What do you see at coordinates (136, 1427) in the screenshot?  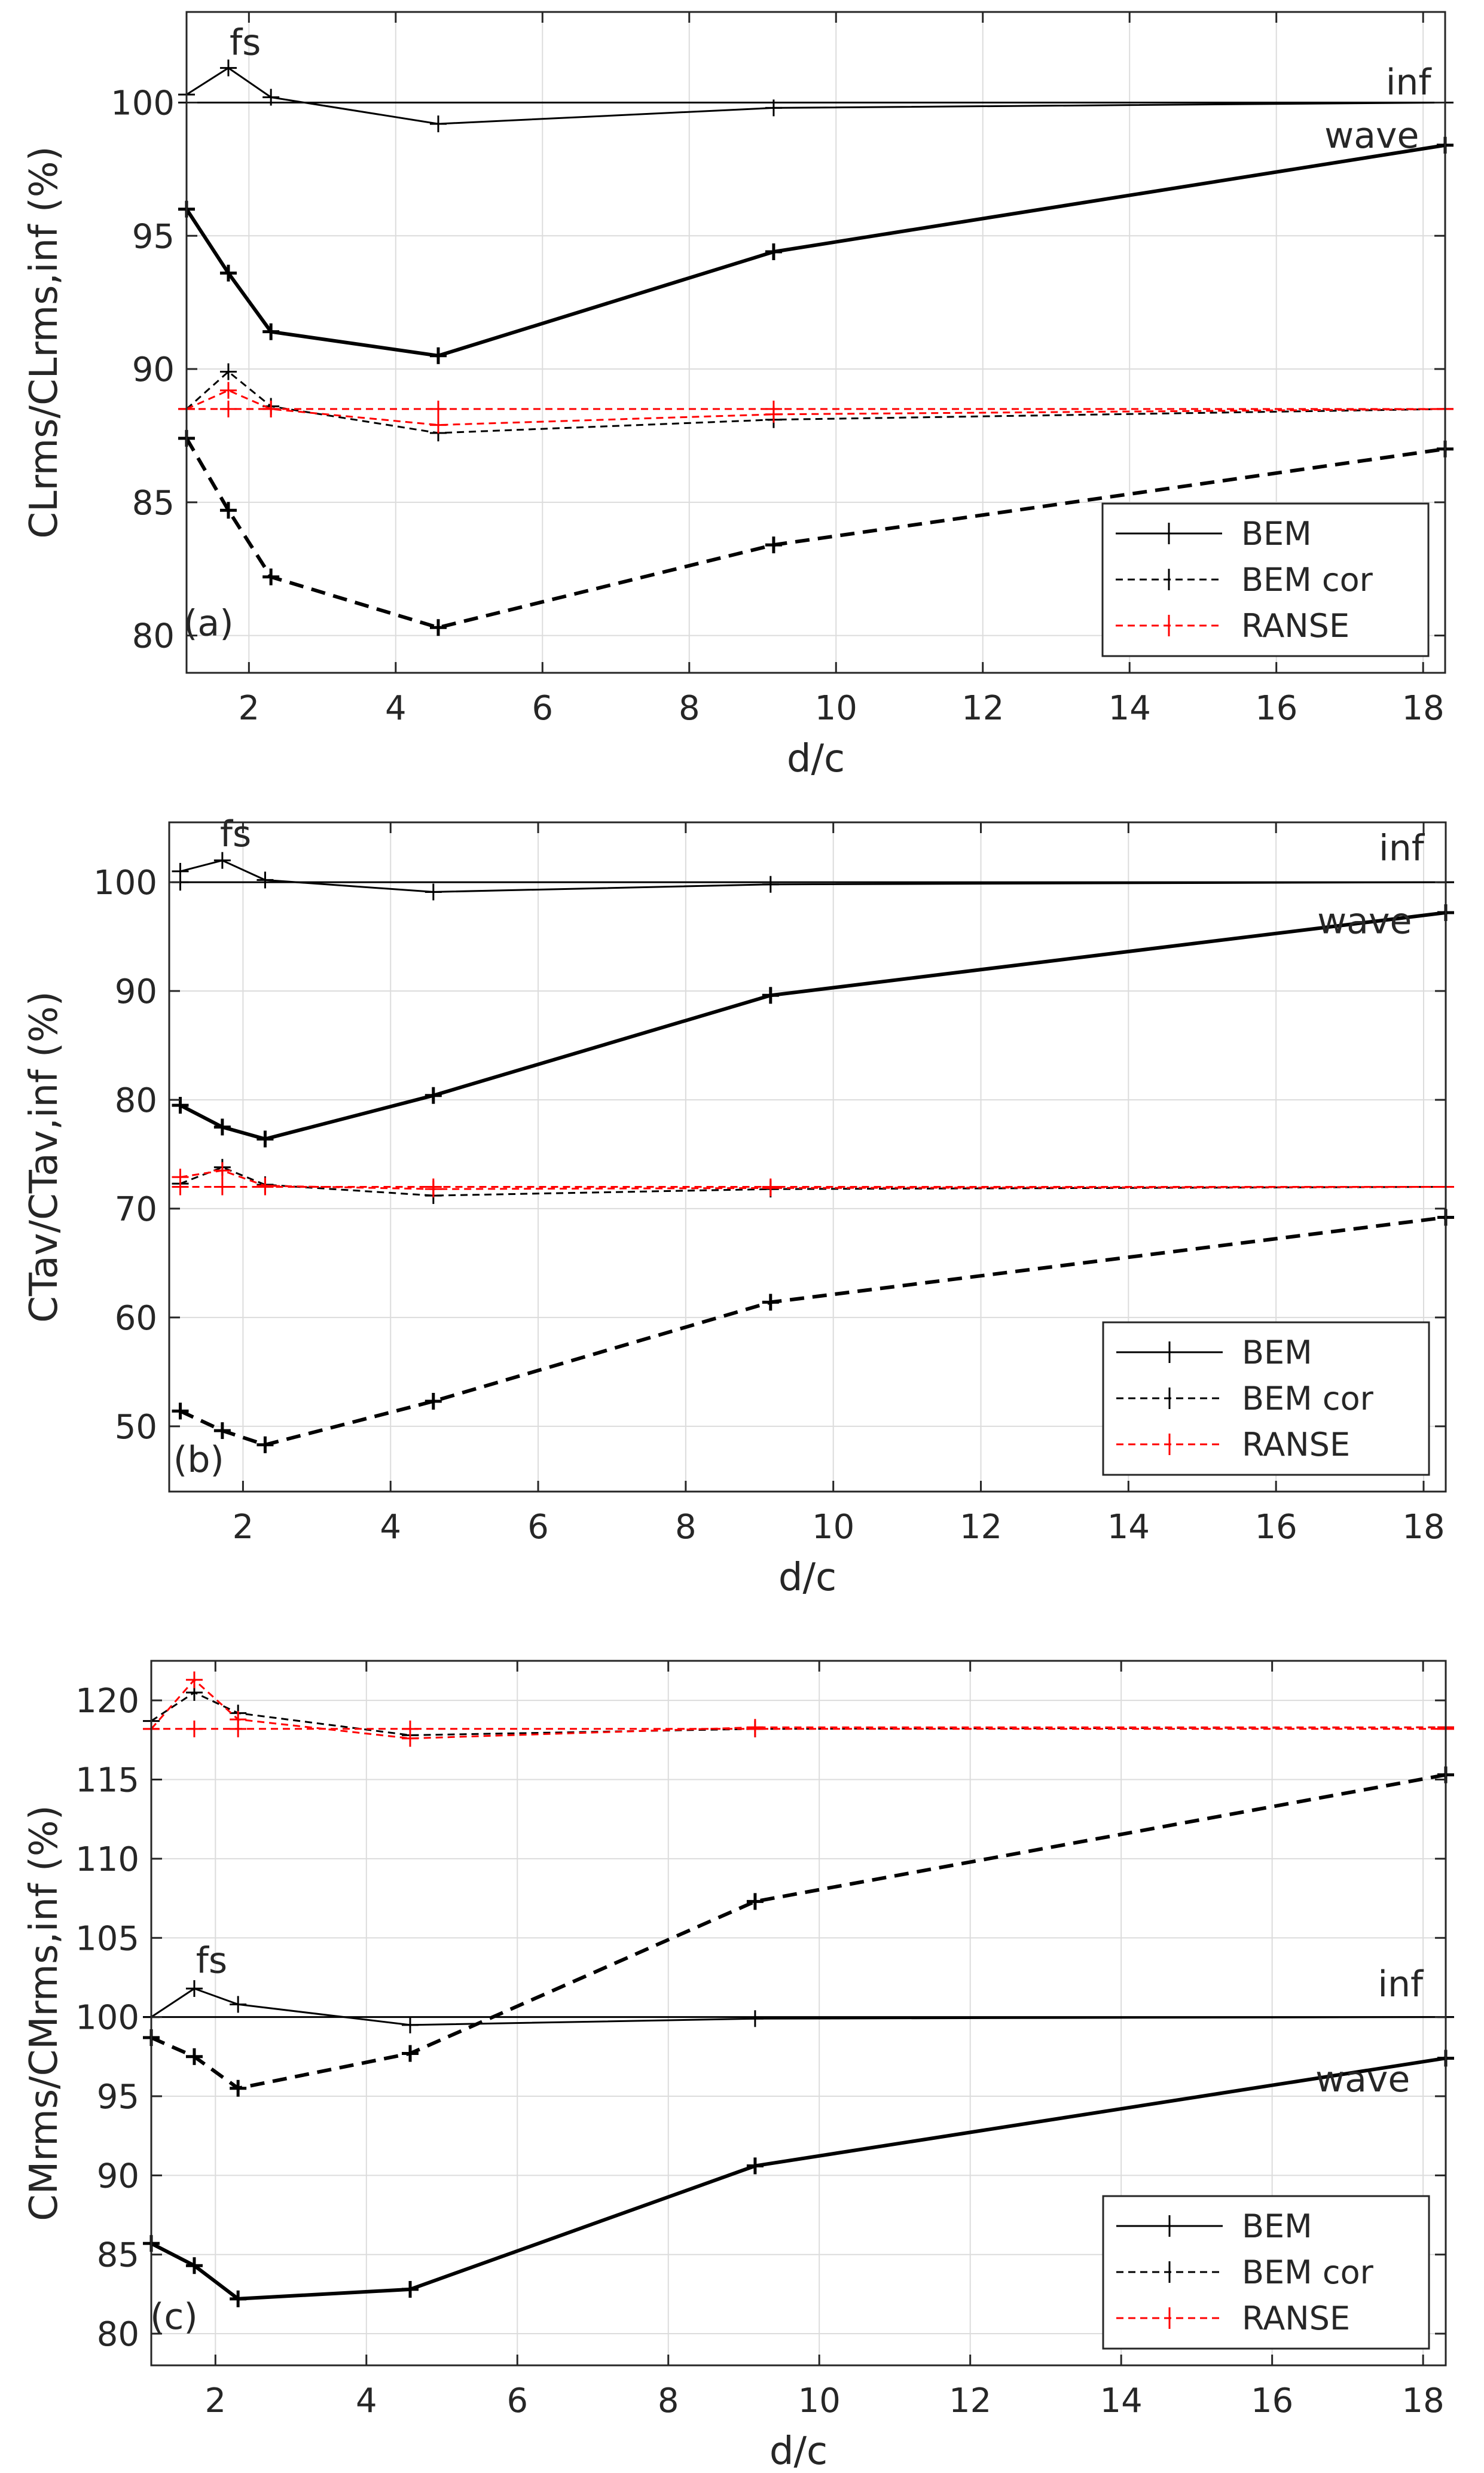 I see `y-tick-label: 50` at bounding box center [136, 1427].